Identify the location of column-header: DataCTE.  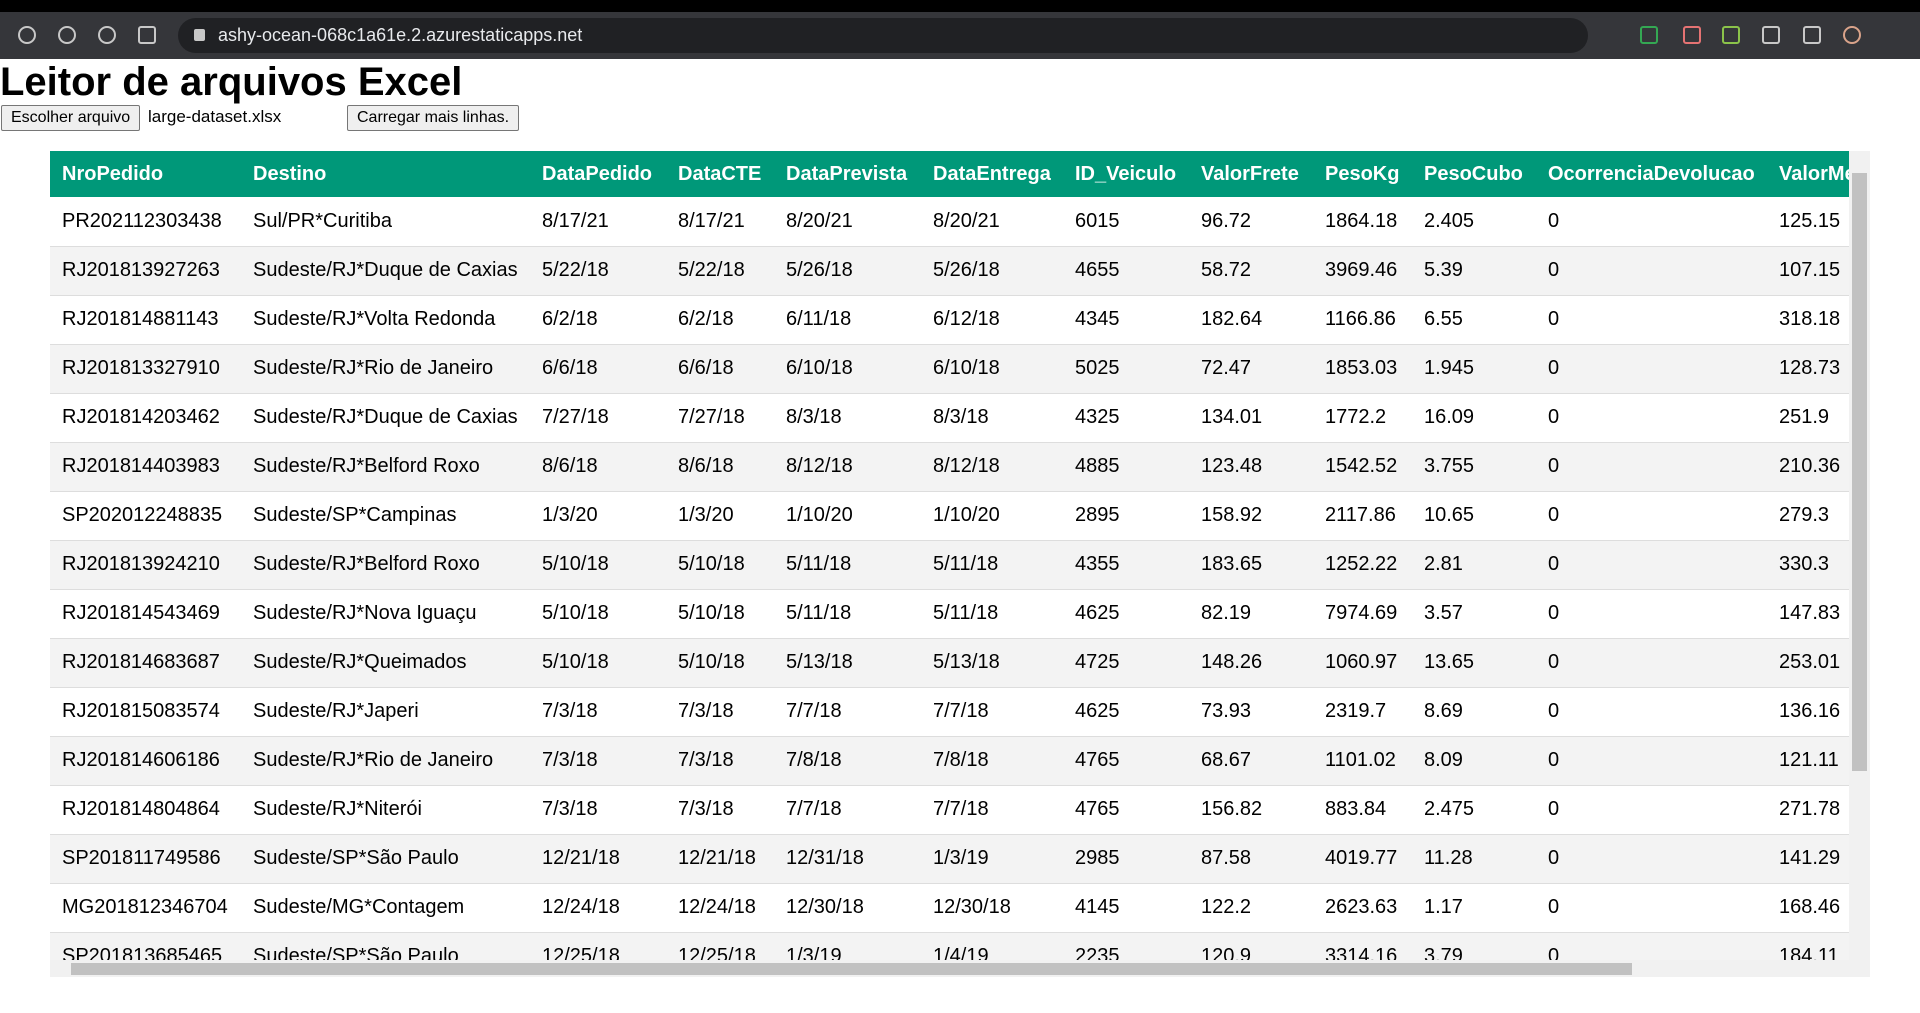
(720, 174).